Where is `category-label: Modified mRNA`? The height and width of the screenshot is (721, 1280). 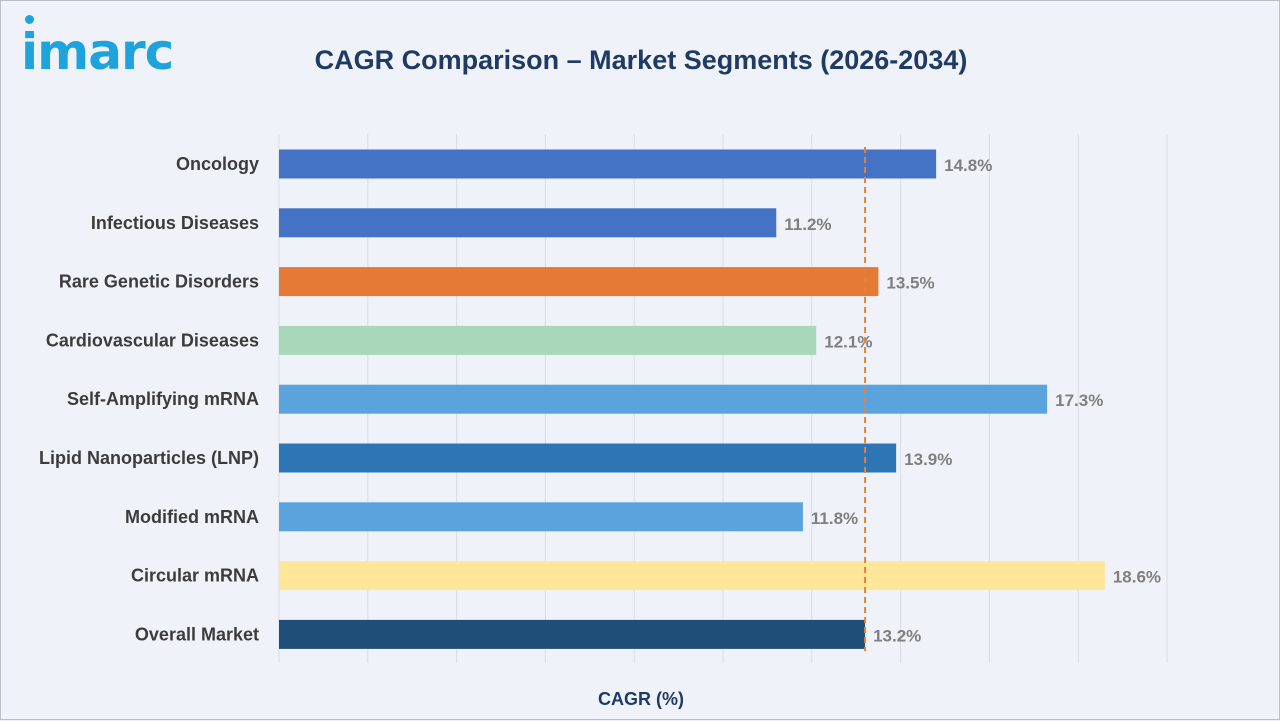 category-label: Modified mRNA is located at coordinates (192, 517).